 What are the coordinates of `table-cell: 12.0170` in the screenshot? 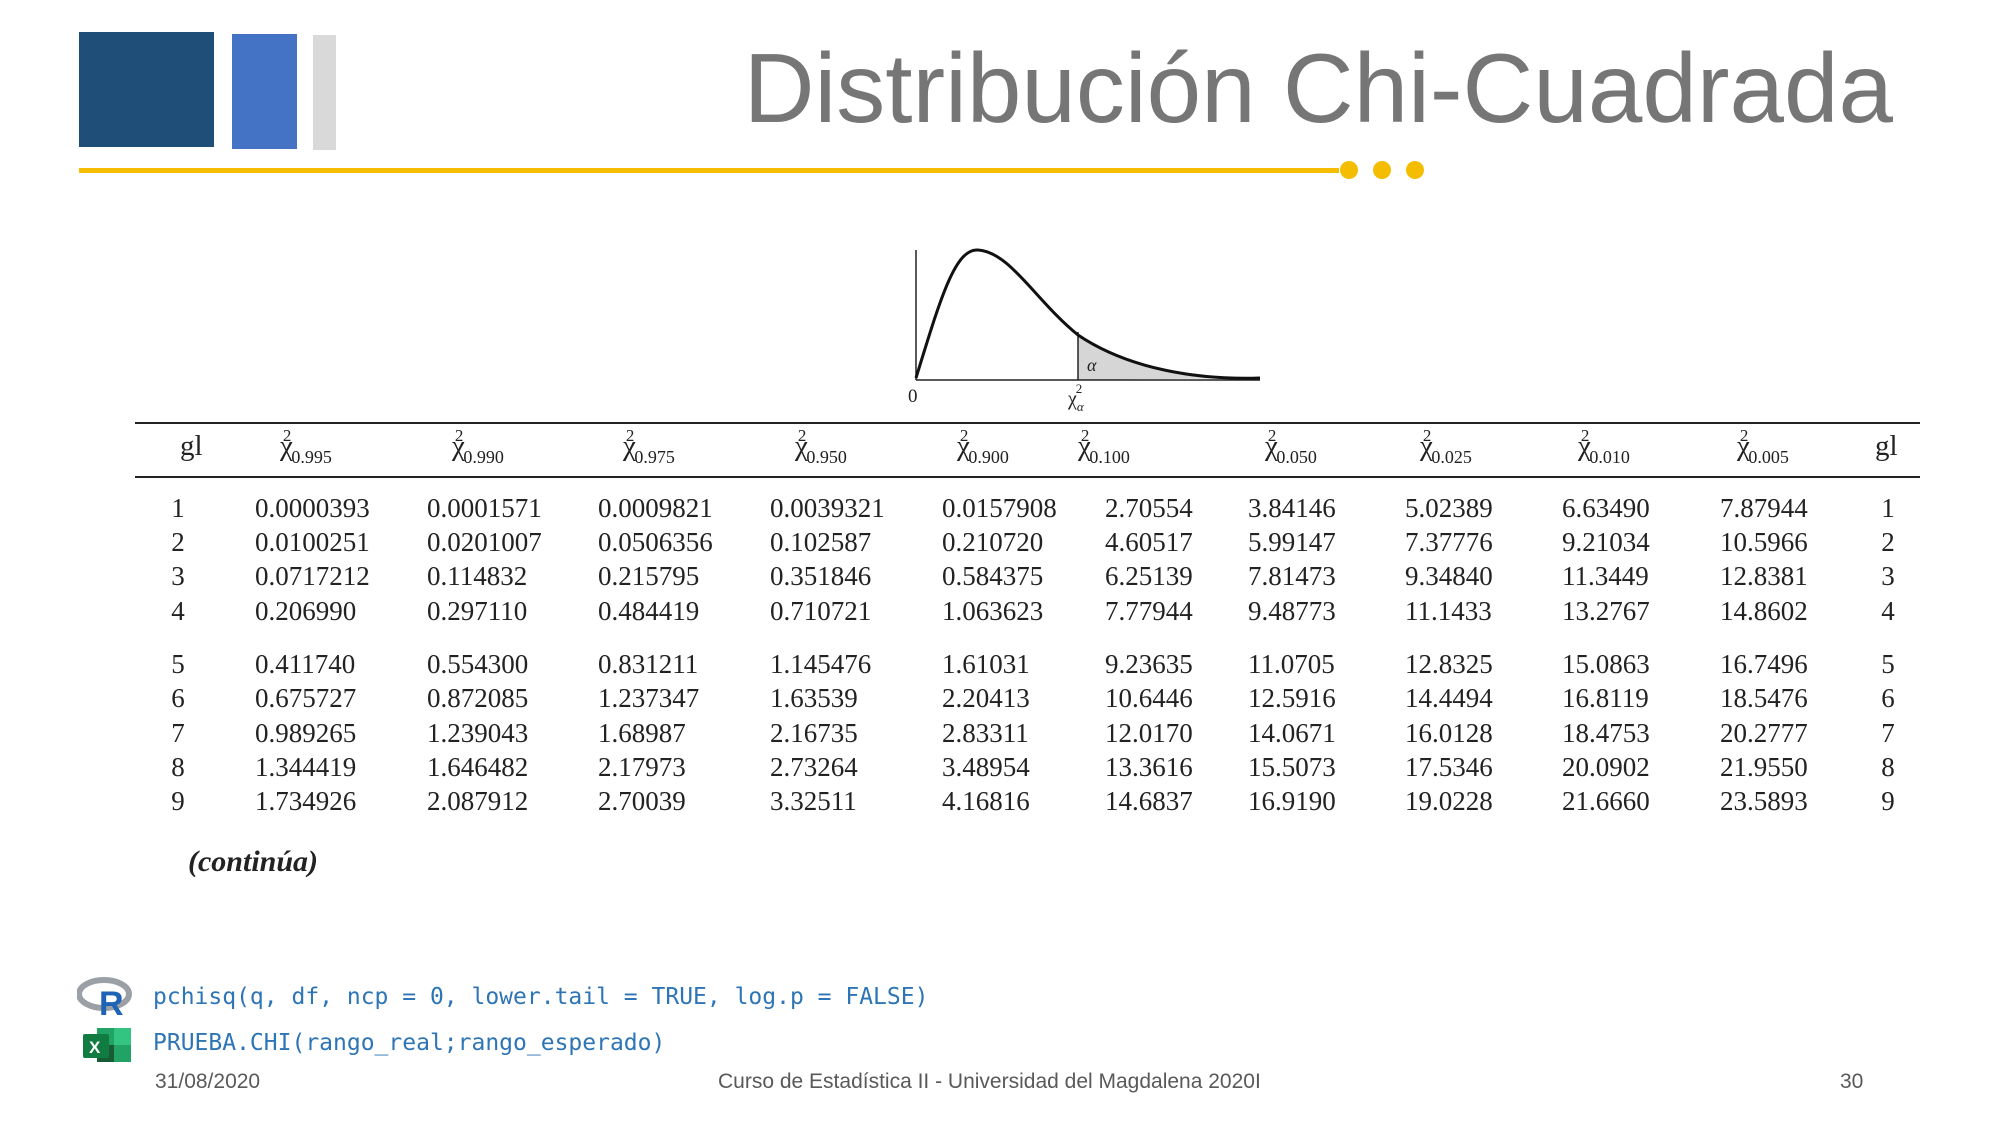 It's located at (1149, 733).